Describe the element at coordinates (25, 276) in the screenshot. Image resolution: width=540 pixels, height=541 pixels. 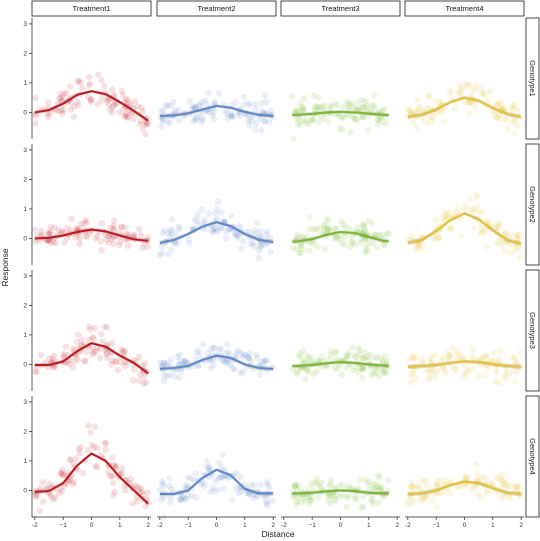
I see `y-tick-label: 3` at that location.